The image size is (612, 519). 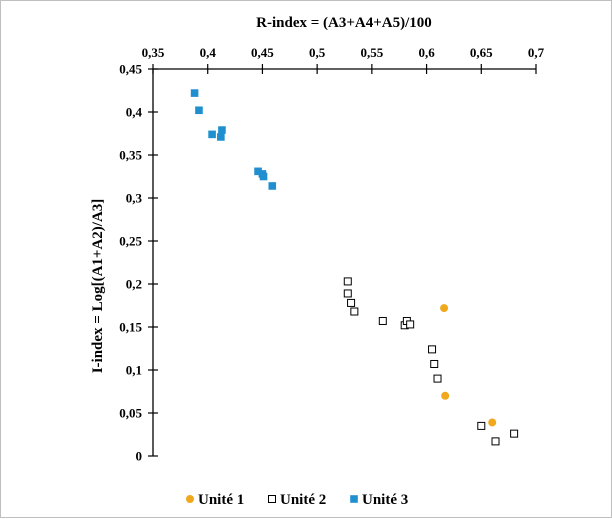 What do you see at coordinates (344, 23) in the screenshot?
I see `x-axis-title: R-index = (A3+A4+A5)/100` at bounding box center [344, 23].